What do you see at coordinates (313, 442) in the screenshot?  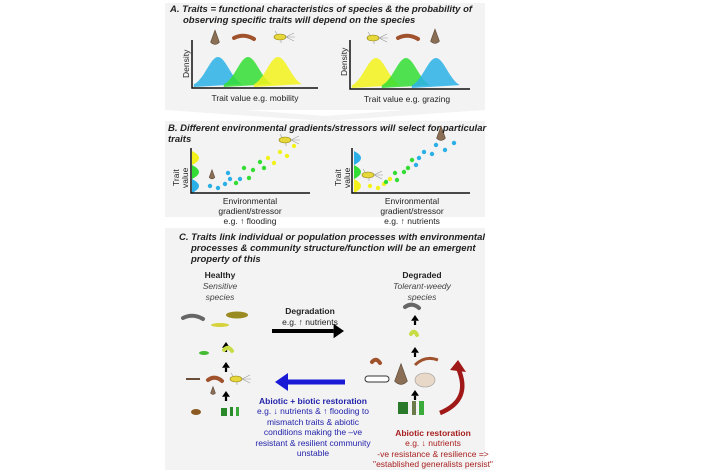 I see `text-line: resistant & resilient community` at bounding box center [313, 442].